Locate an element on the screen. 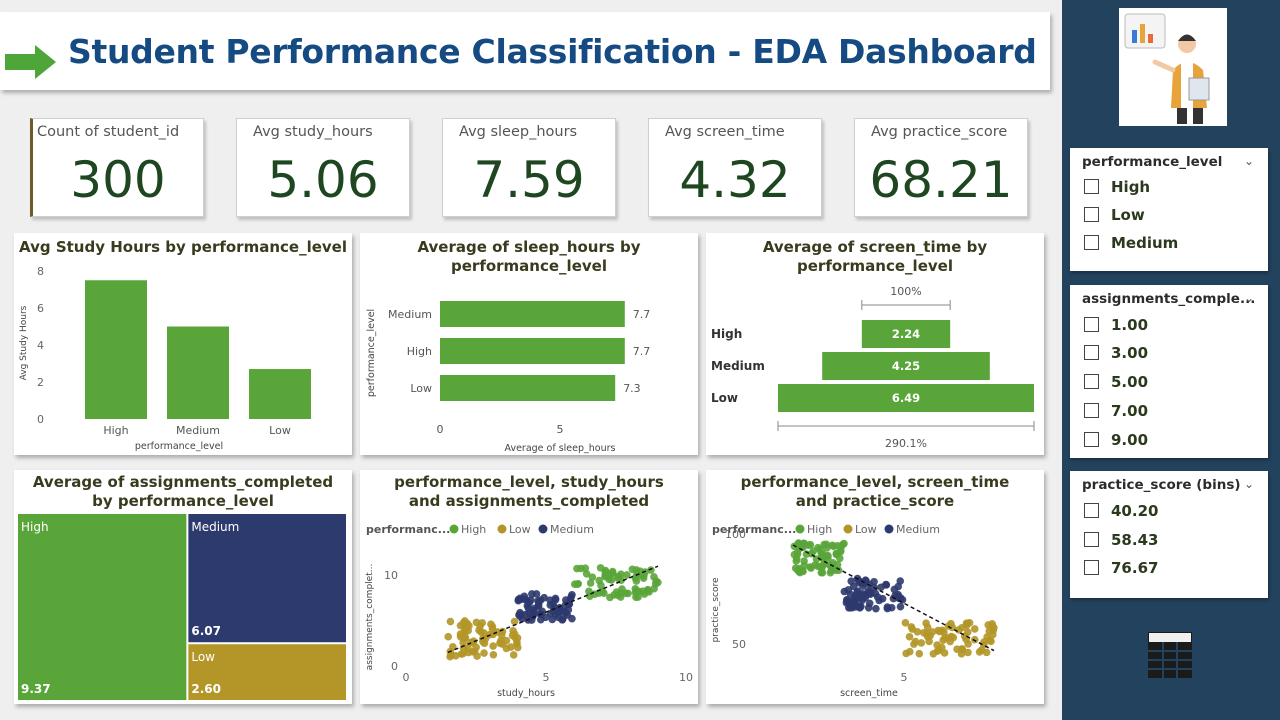  slicer-option: Medium is located at coordinates (1131, 243).